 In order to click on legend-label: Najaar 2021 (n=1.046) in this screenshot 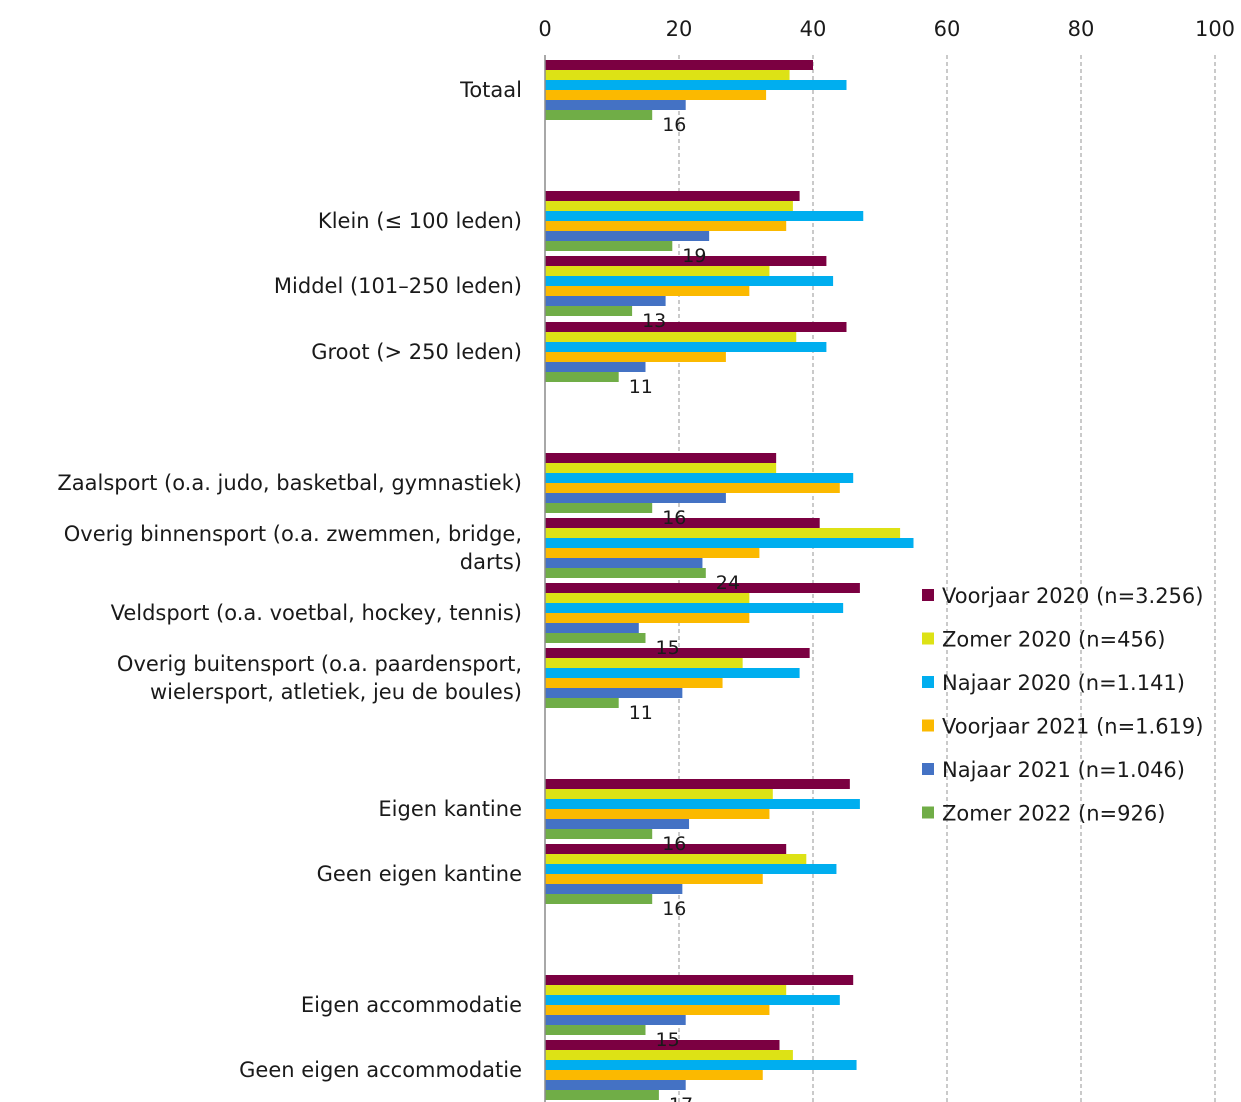, I will do `click(1063, 770)`.